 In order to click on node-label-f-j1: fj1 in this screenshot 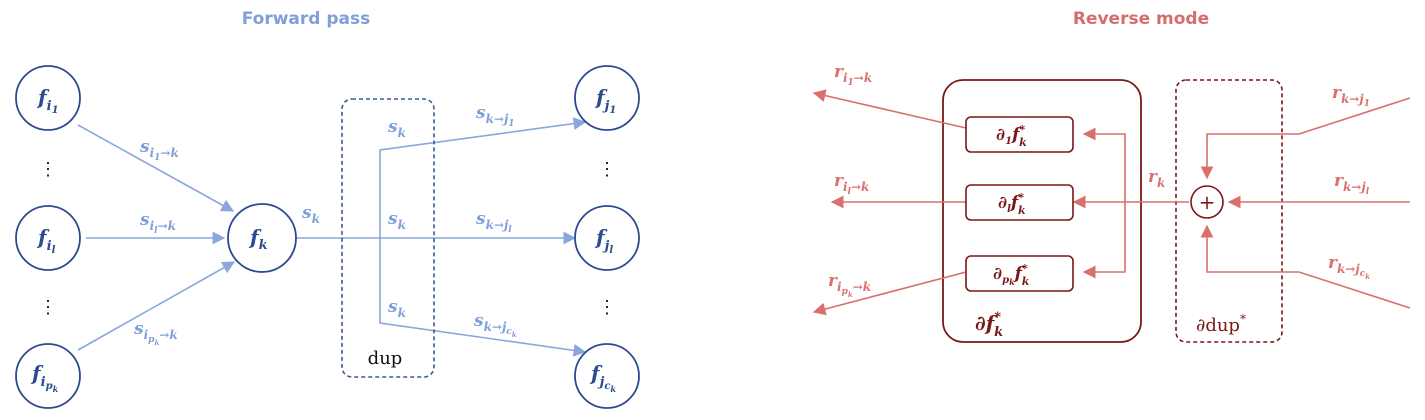, I will do `click(605, 100)`.